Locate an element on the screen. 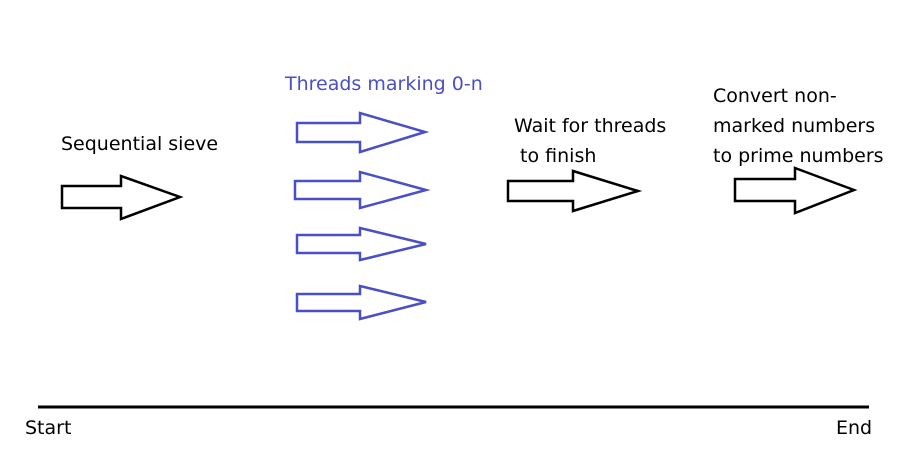 This screenshot has height=460, width=903. sequential-sieve-label: Sequential sieve is located at coordinates (140, 144).